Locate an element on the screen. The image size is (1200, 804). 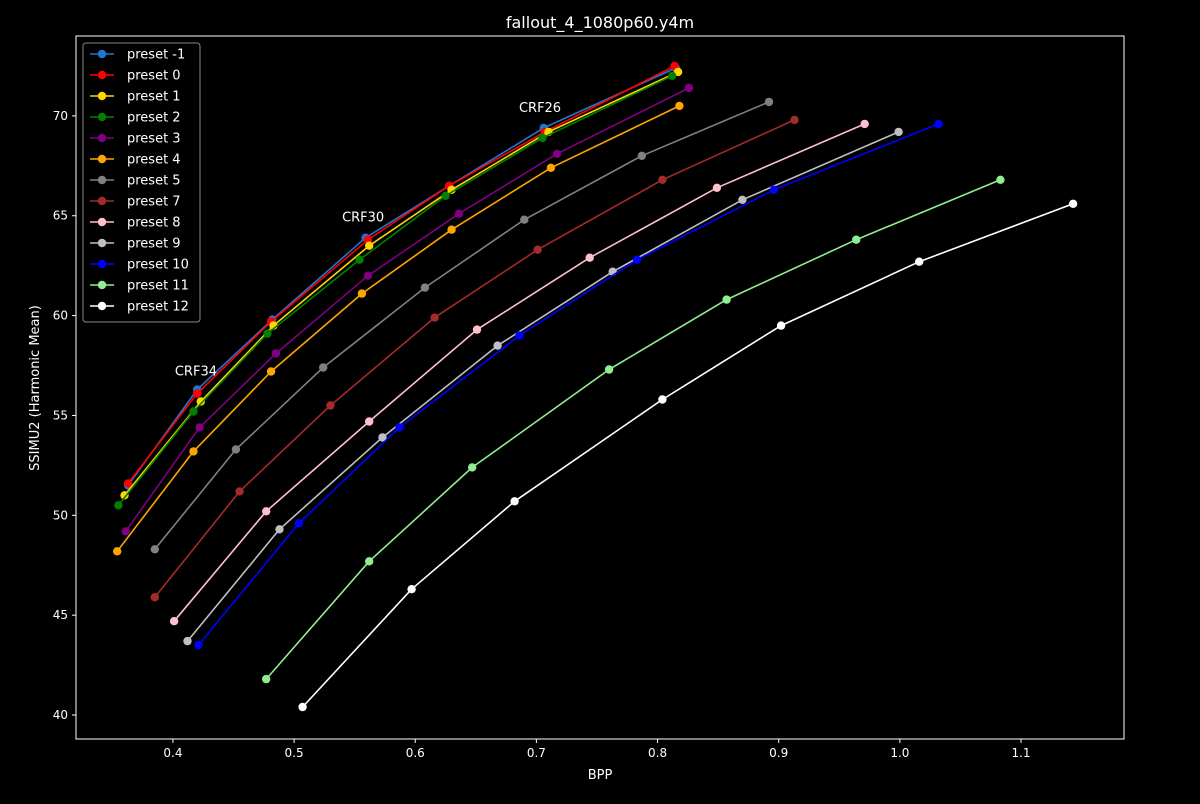
x-tick-label: 0.8 is located at coordinates (657, 753).